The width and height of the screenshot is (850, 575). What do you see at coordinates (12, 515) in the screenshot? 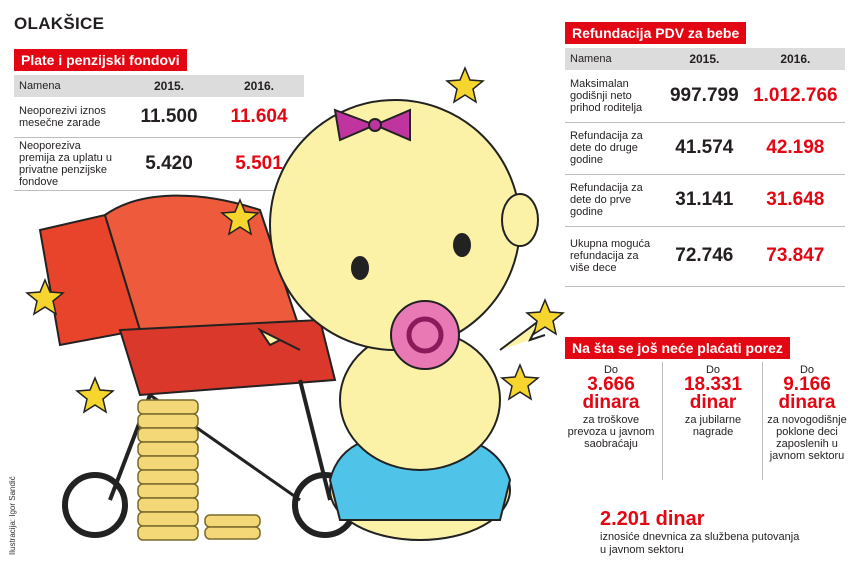
I see `illustration-credit: Ilustracija: Igor Sandić` at bounding box center [12, 515].